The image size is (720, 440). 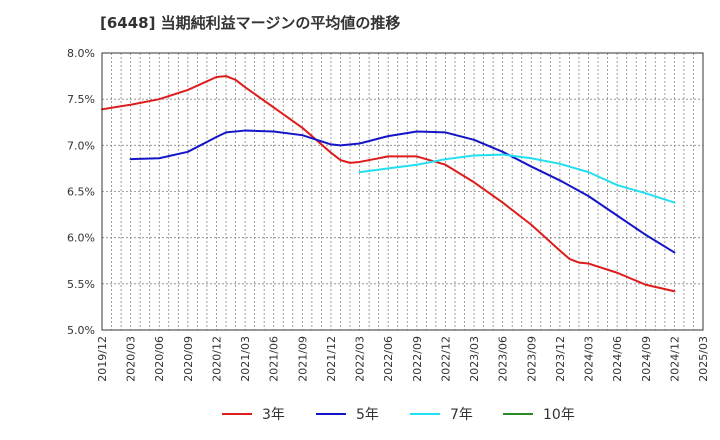 I want to click on y-tick-label: 5.5%, so click(x=81, y=284).